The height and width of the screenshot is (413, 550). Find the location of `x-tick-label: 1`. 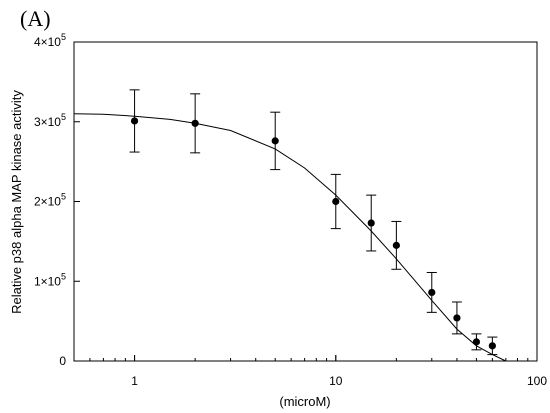

x-tick-label: 1 is located at coordinates (134, 381).